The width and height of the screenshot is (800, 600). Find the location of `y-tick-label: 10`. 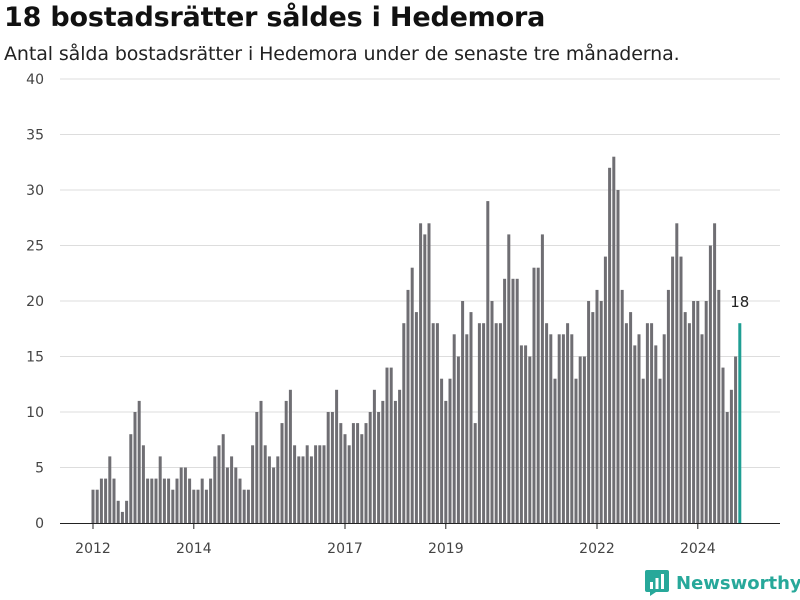

y-tick-label: 10 is located at coordinates (35, 413).